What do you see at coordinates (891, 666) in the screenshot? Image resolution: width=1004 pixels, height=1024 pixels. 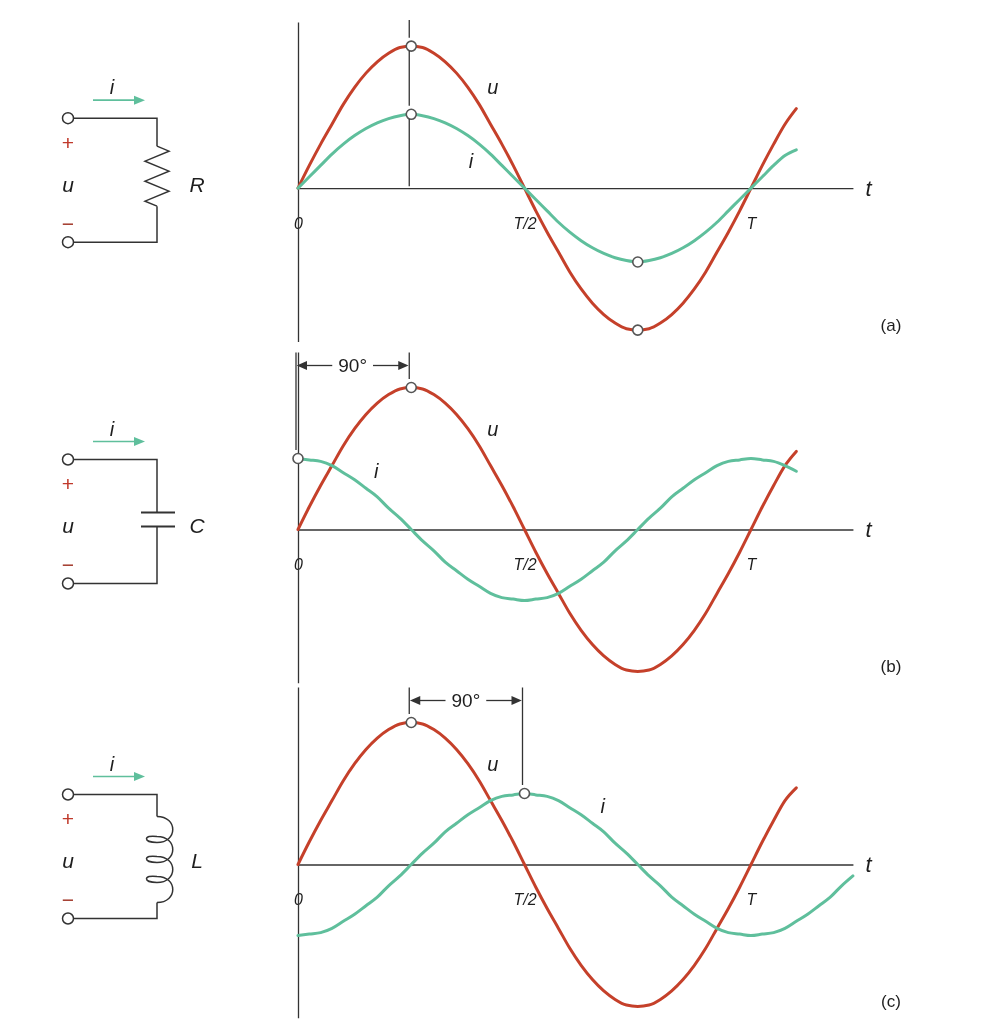 I see `text: (b)` at bounding box center [891, 666].